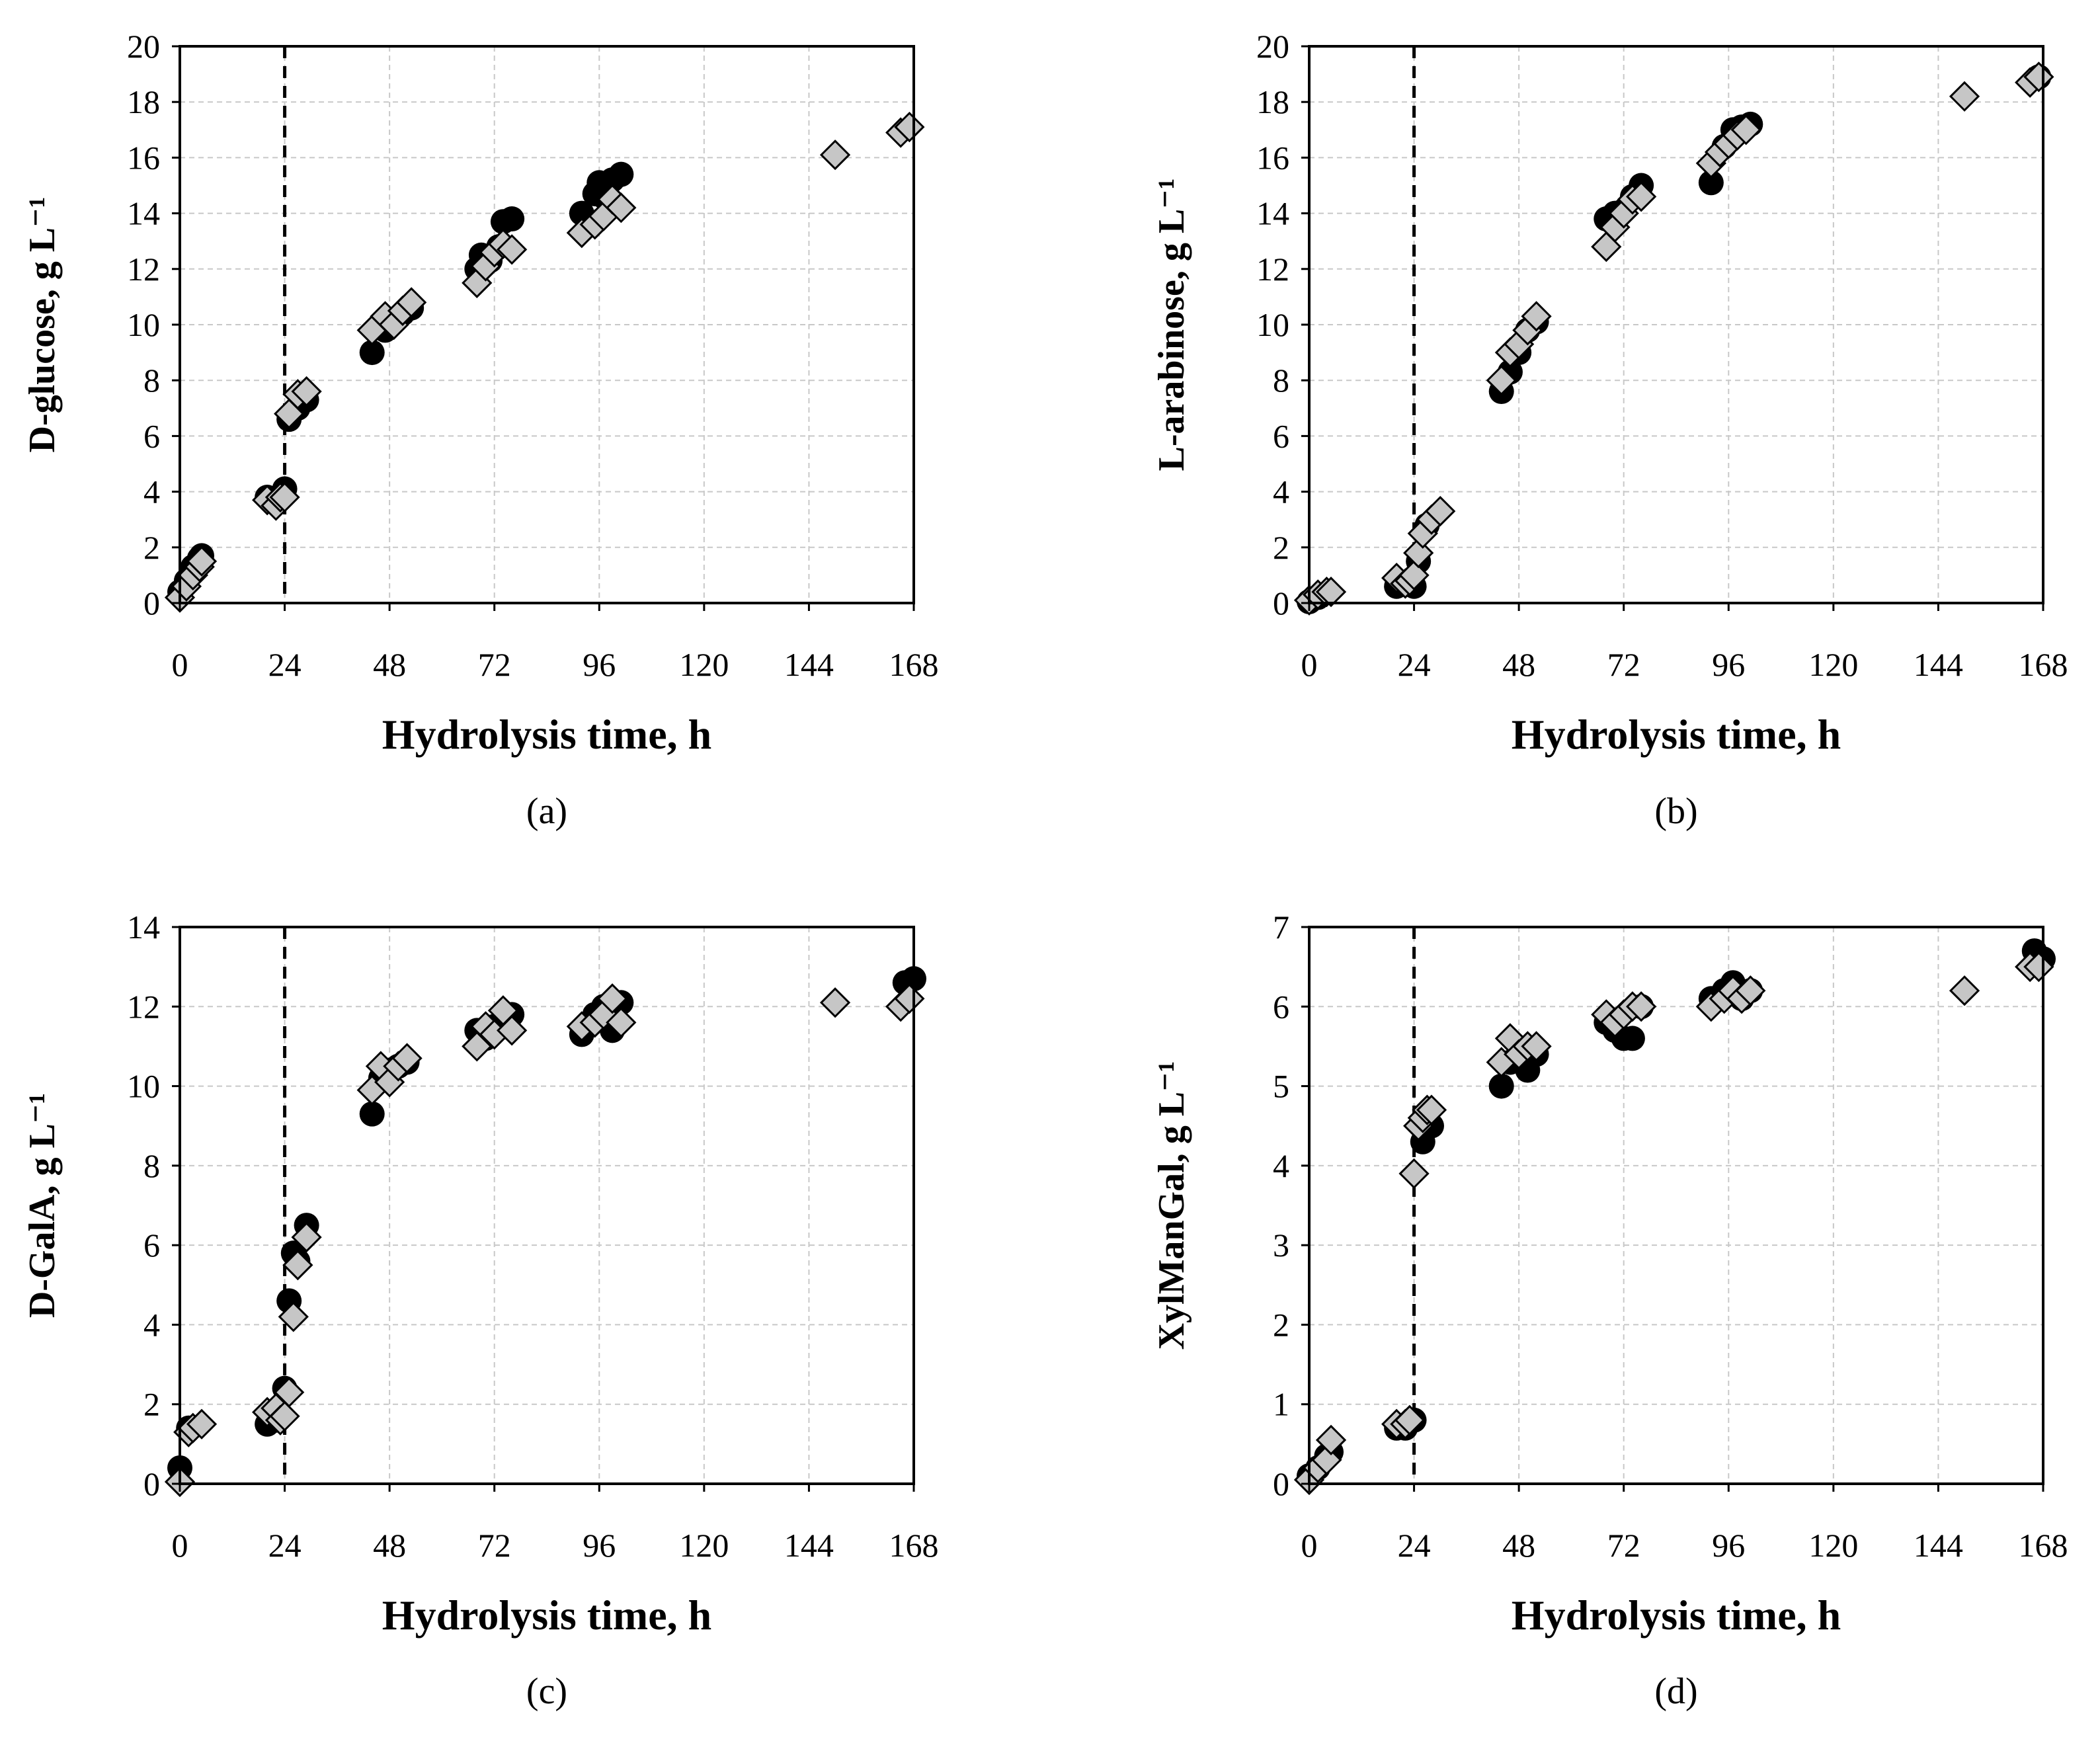 This screenshot has height=1741, width=2100. What do you see at coordinates (43, 325) in the screenshot?
I see `y-axis-title: D-glucose, g L⁻¹` at bounding box center [43, 325].